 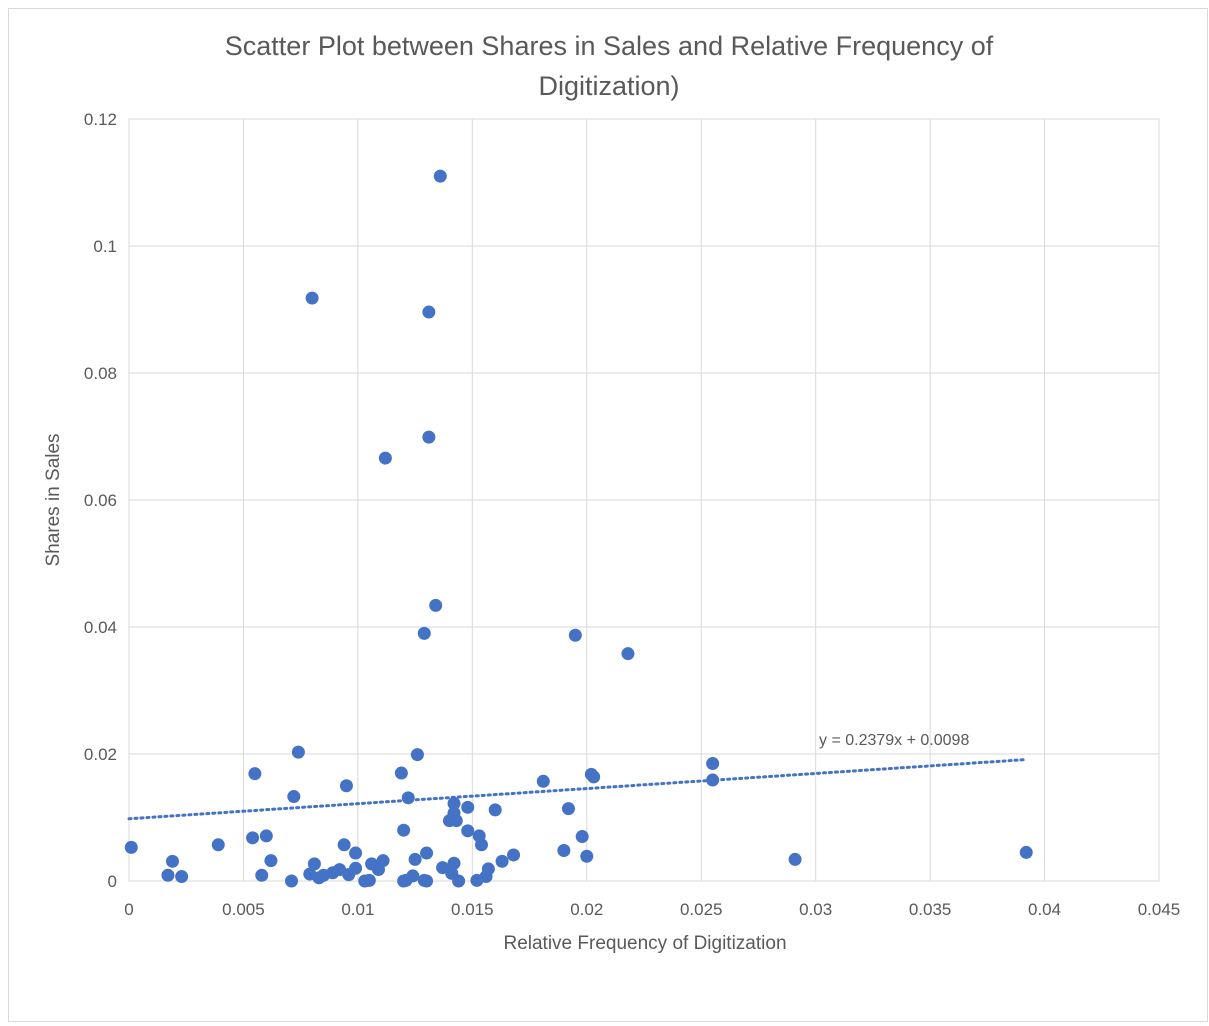 What do you see at coordinates (105, 246) in the screenshot?
I see `y-tick-label: 0.1` at bounding box center [105, 246].